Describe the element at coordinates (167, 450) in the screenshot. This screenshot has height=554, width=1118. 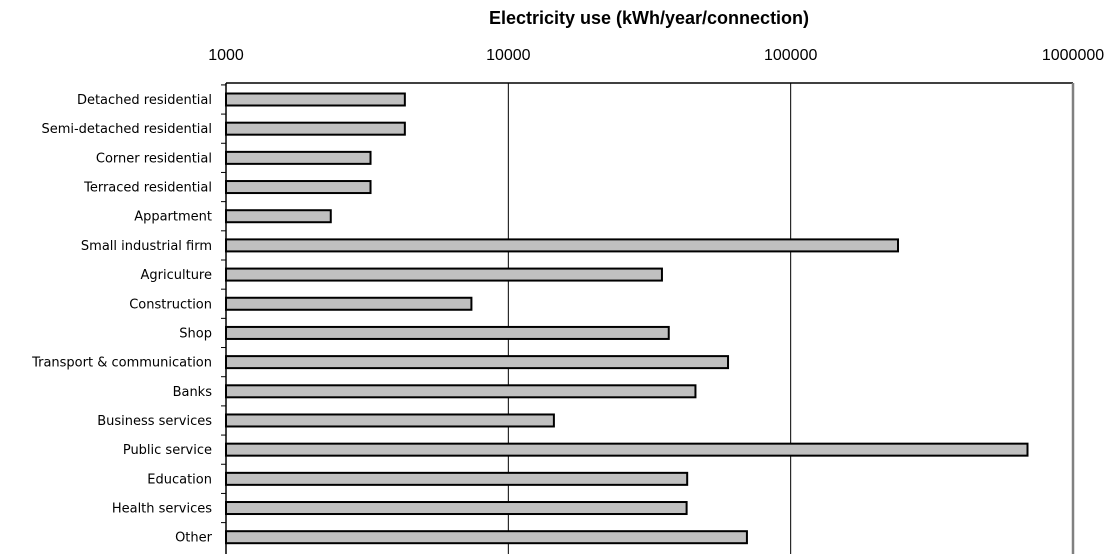
I see `category-label: Public service` at that location.